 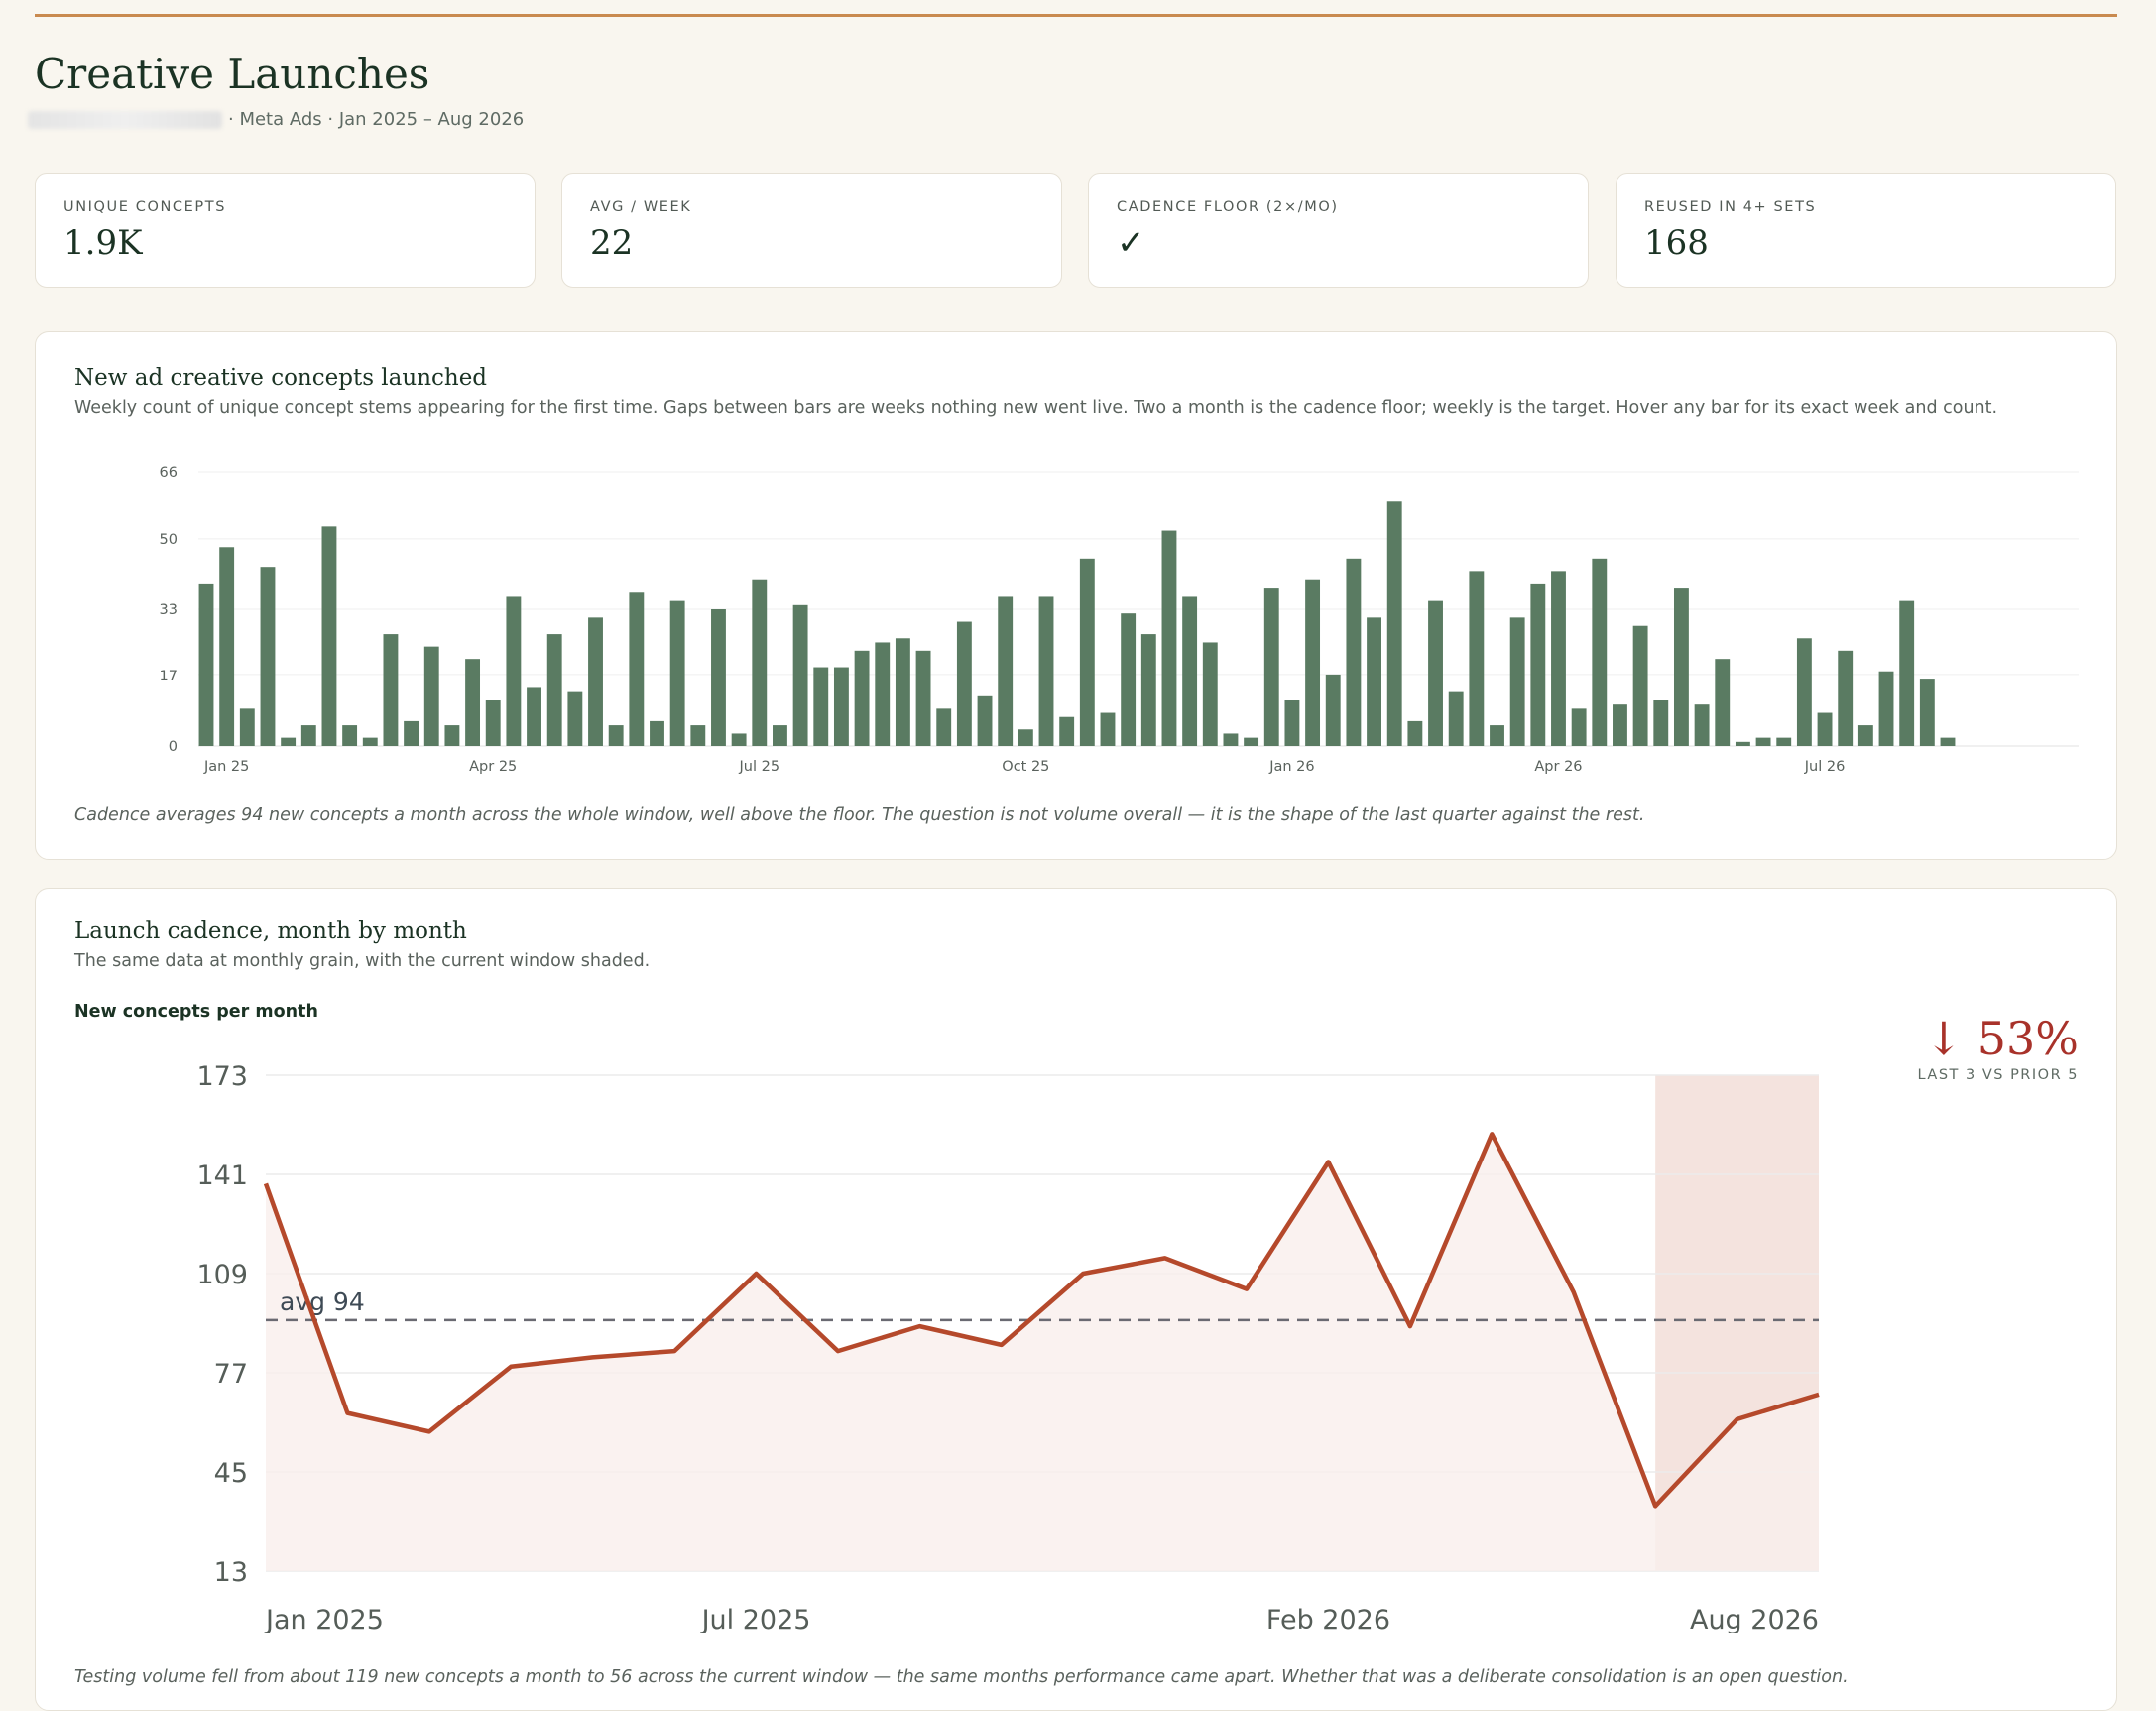 I want to click on x-tick-label: Jan 26, so click(x=1291, y=767).